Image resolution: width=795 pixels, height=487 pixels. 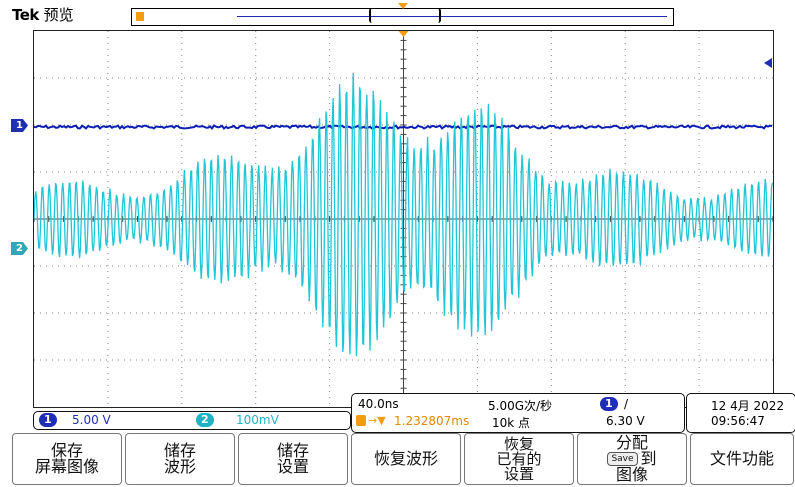 I want to click on trigger-slope: /, so click(x=626, y=404).